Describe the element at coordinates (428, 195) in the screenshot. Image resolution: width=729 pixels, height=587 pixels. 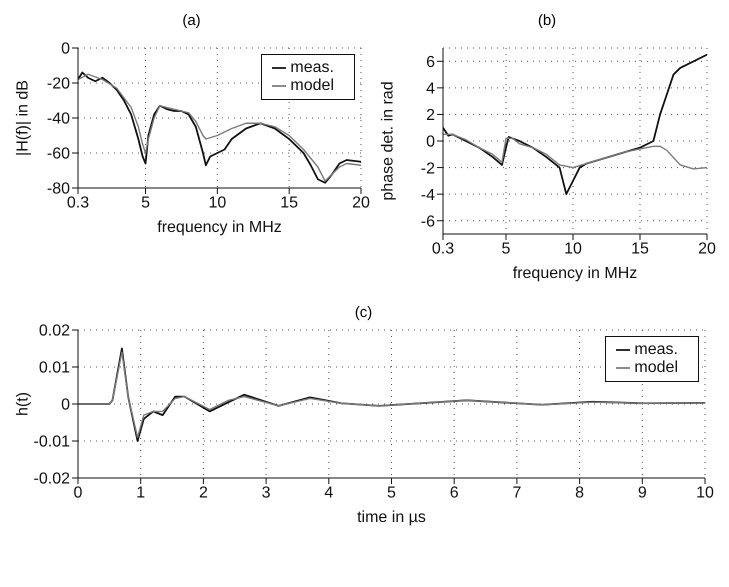
I see `y-tick-label: -4` at that location.